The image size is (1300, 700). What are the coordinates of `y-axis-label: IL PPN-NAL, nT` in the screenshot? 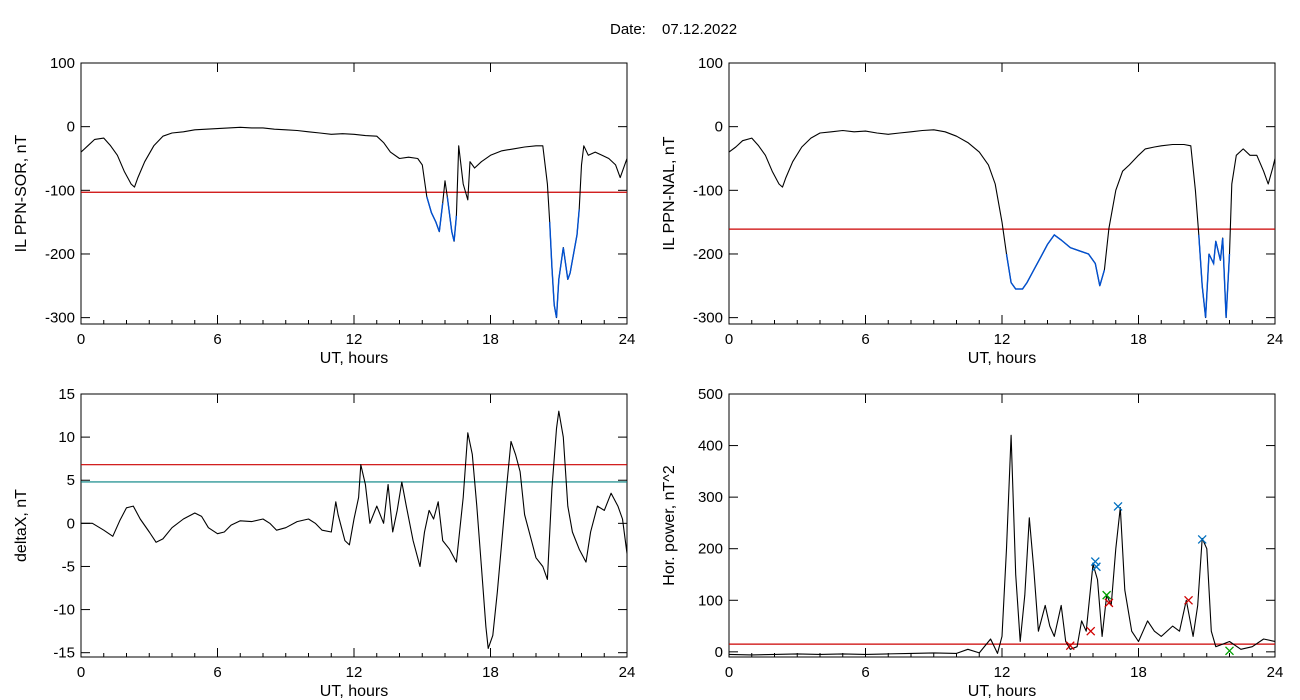 It's located at (669, 193).